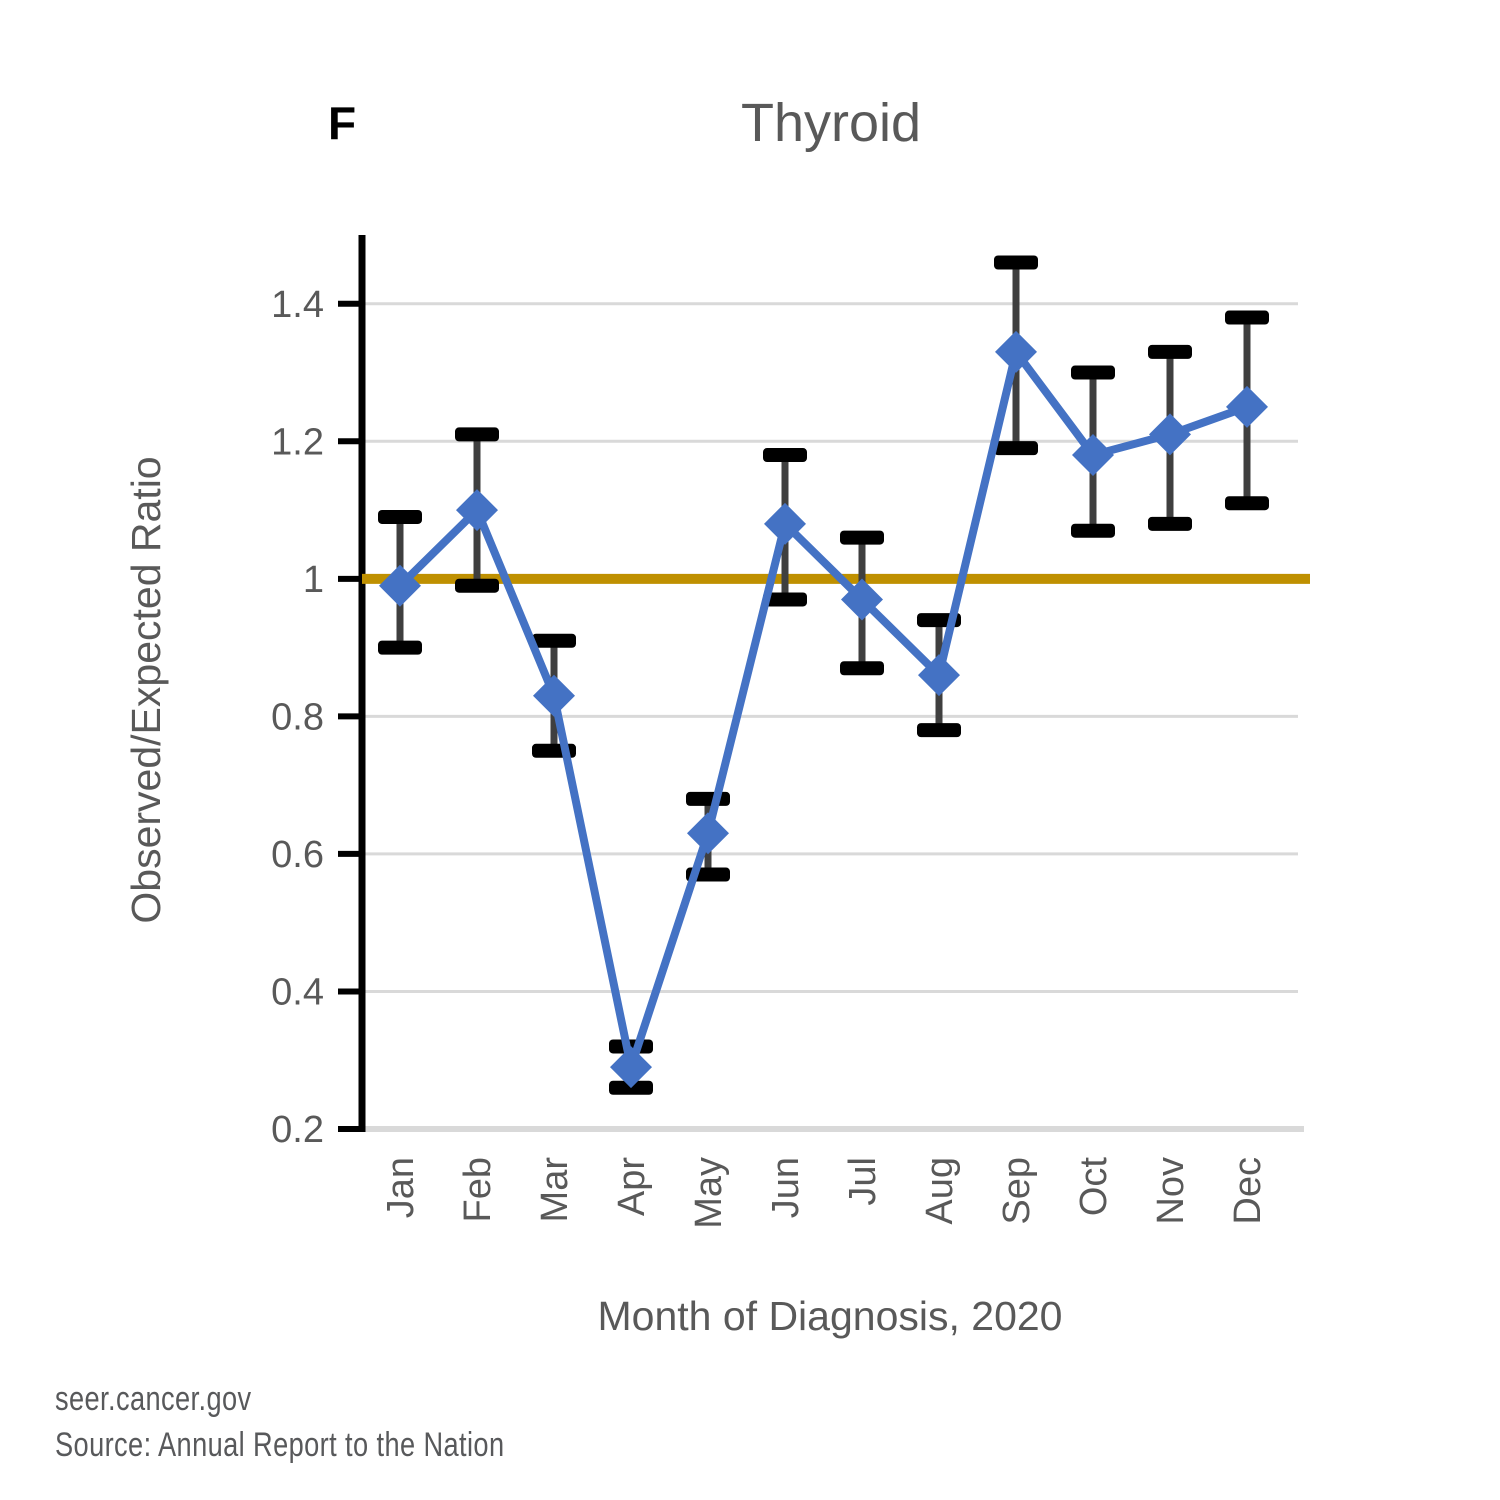  Describe the element at coordinates (478, 1189) in the screenshot. I see `x-category-label: Feb` at that location.